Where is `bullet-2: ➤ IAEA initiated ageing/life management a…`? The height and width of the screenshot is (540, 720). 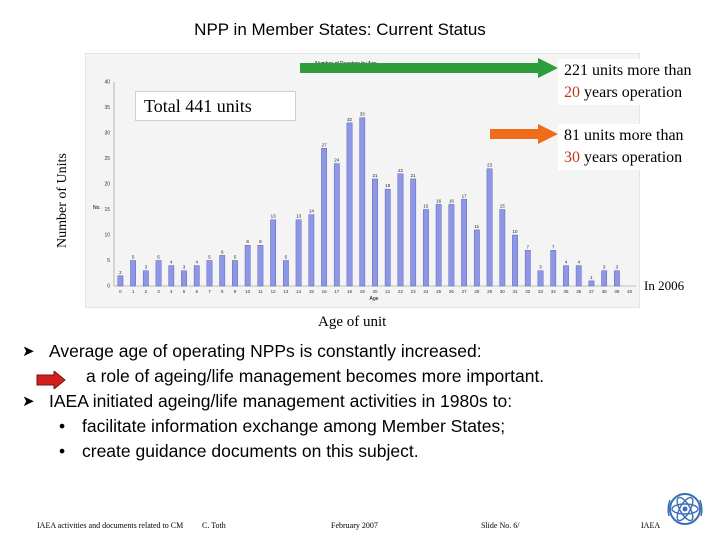 bullet-2: ➤ IAEA initiated ageing/life management a… is located at coordinates (362, 401).